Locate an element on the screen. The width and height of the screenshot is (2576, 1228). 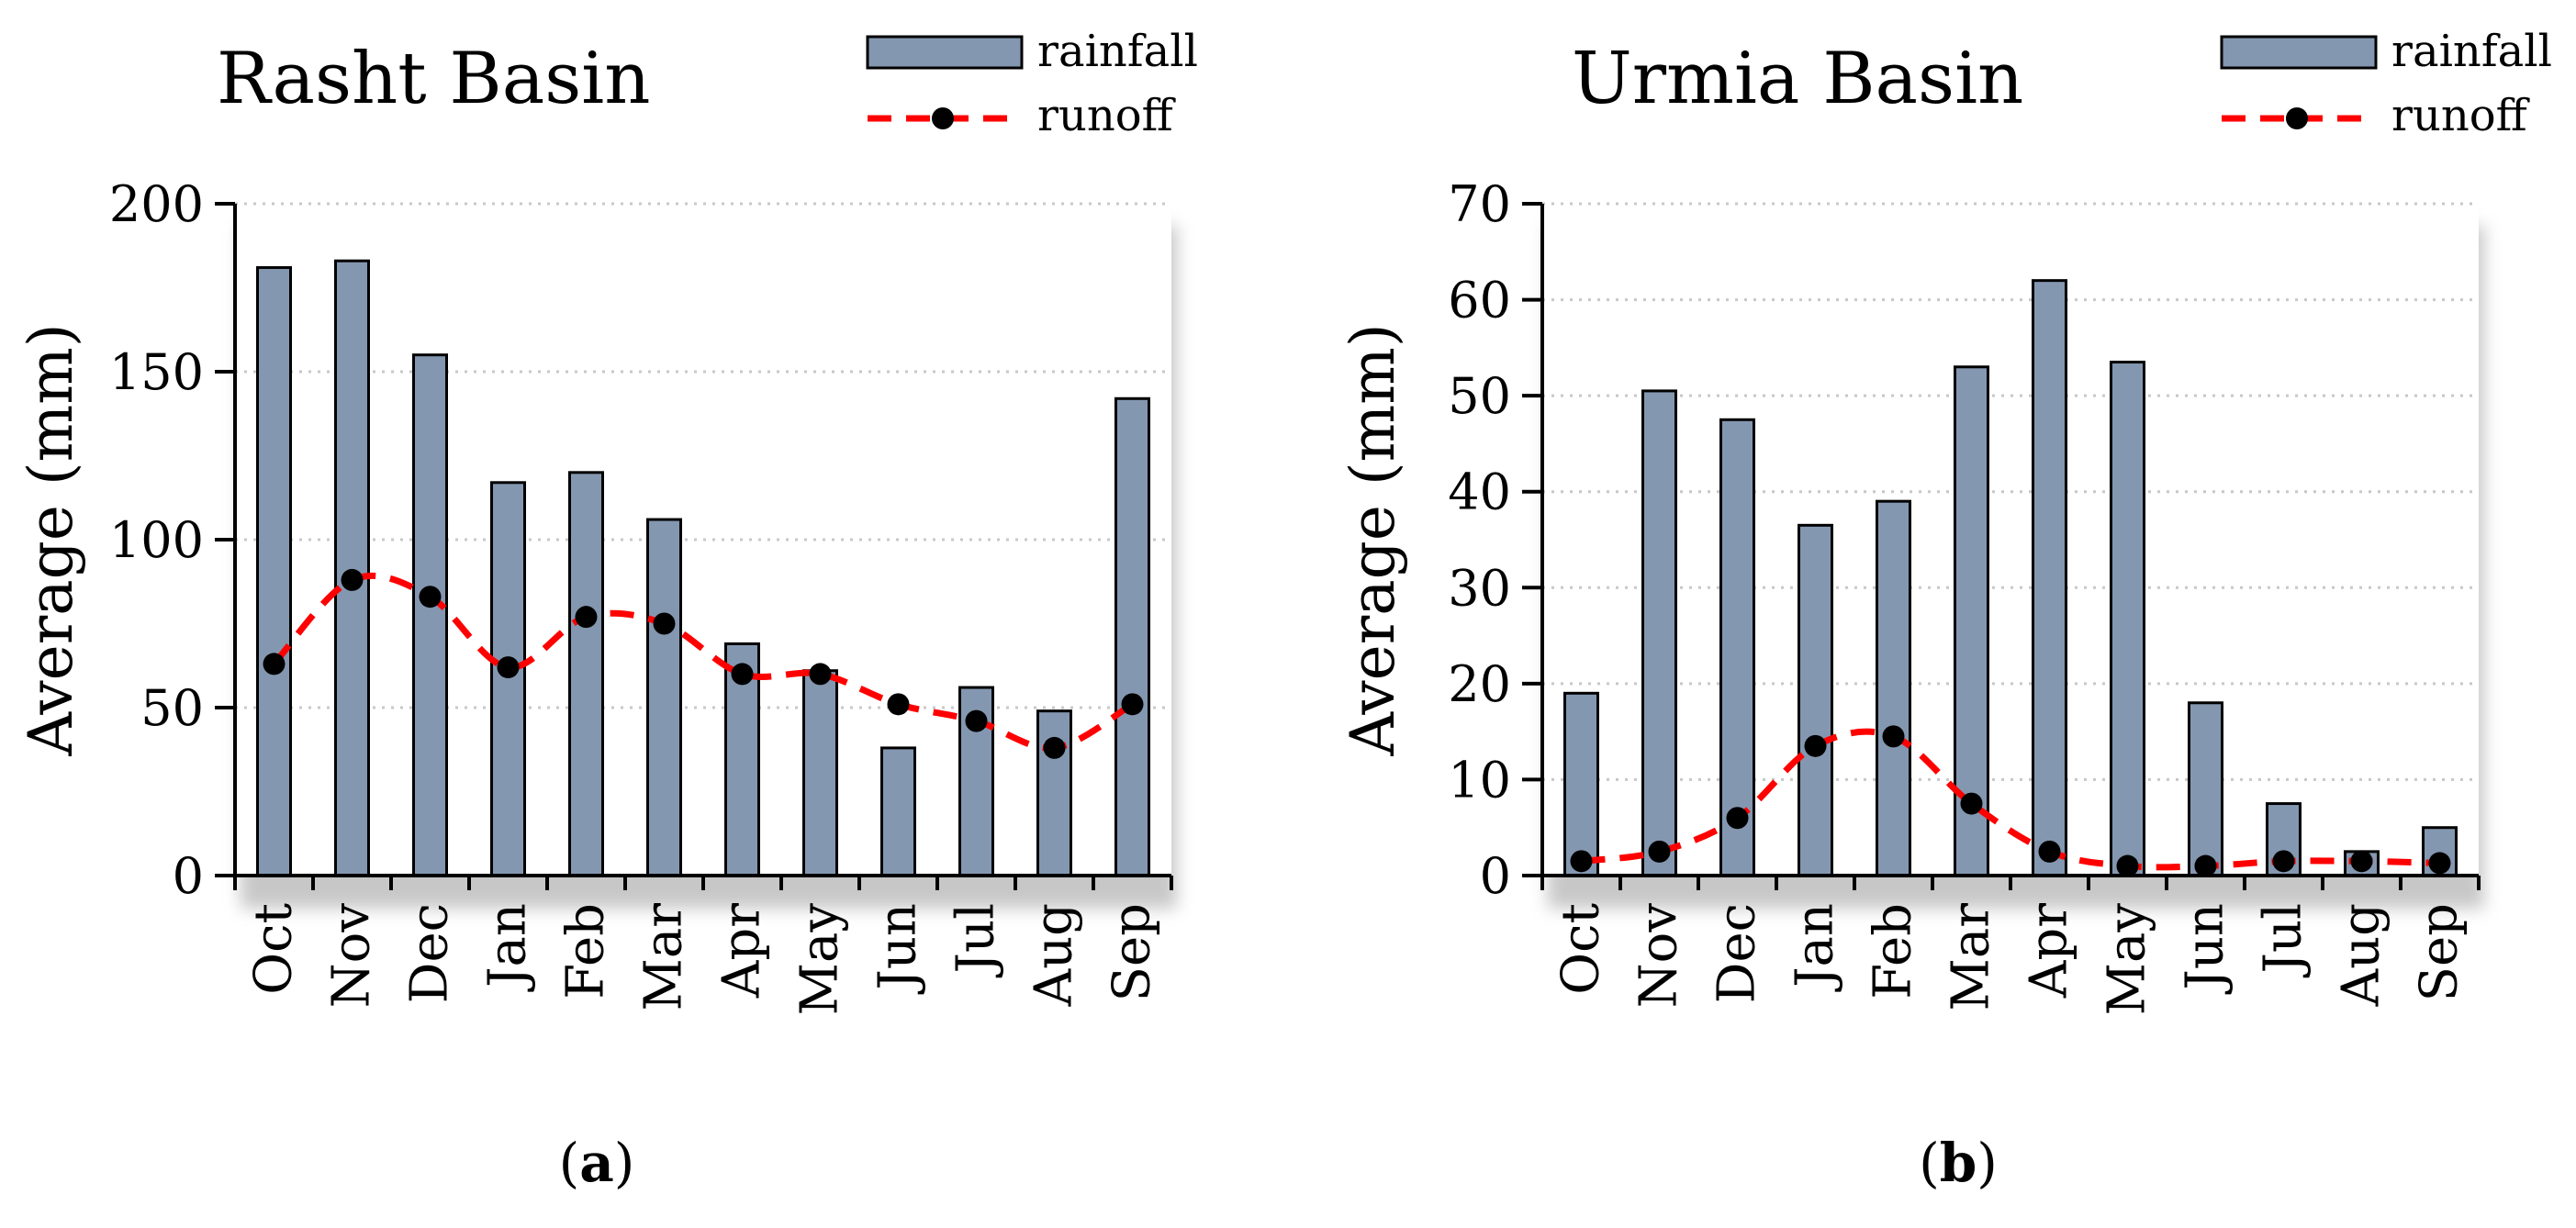
caption-letter: b is located at coordinates (1958, 1163).